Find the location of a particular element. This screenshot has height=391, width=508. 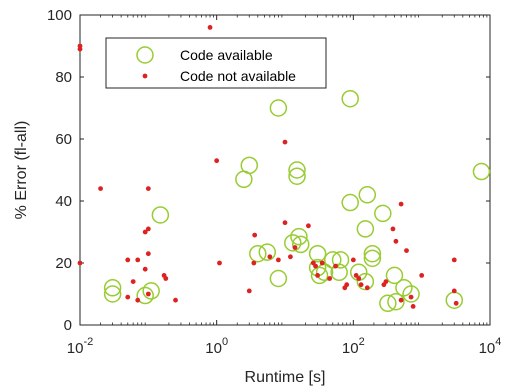

x-tick-label: 10⁴ is located at coordinates (490, 346).